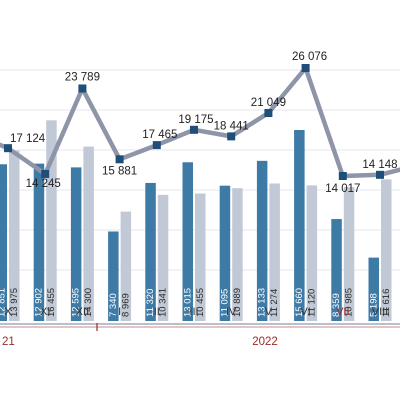 The image size is (400, 405). Describe the element at coordinates (150, 303) in the screenshot. I see `dark-bar-label-4: 11 320` at that location.